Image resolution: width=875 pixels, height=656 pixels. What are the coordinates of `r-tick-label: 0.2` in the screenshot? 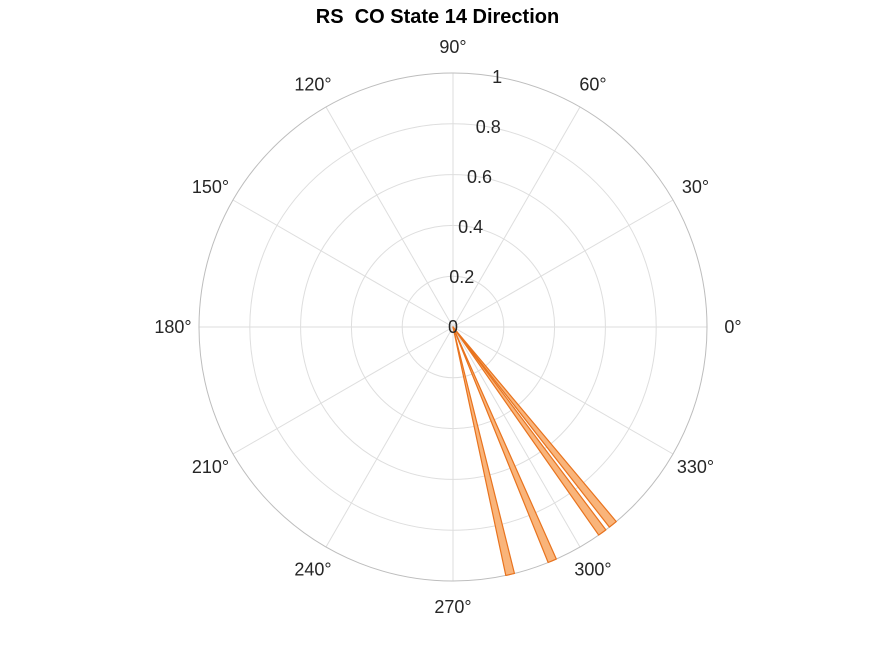 It's located at (461, 277).